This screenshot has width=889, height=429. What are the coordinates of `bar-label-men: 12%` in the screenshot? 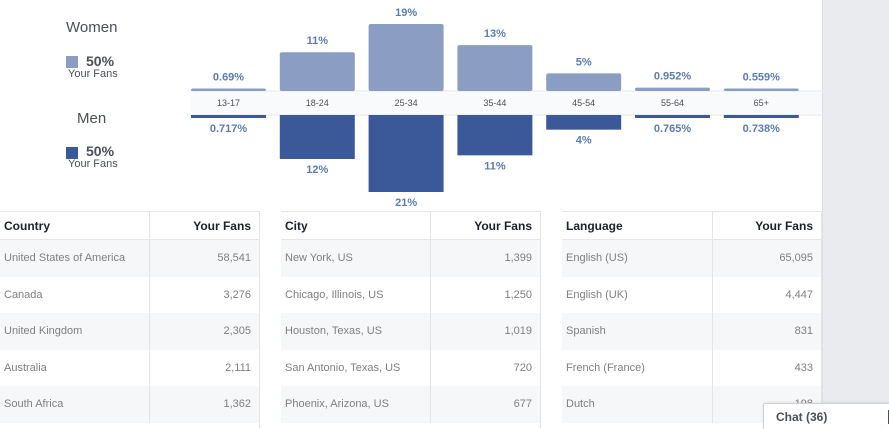 It's located at (317, 170).